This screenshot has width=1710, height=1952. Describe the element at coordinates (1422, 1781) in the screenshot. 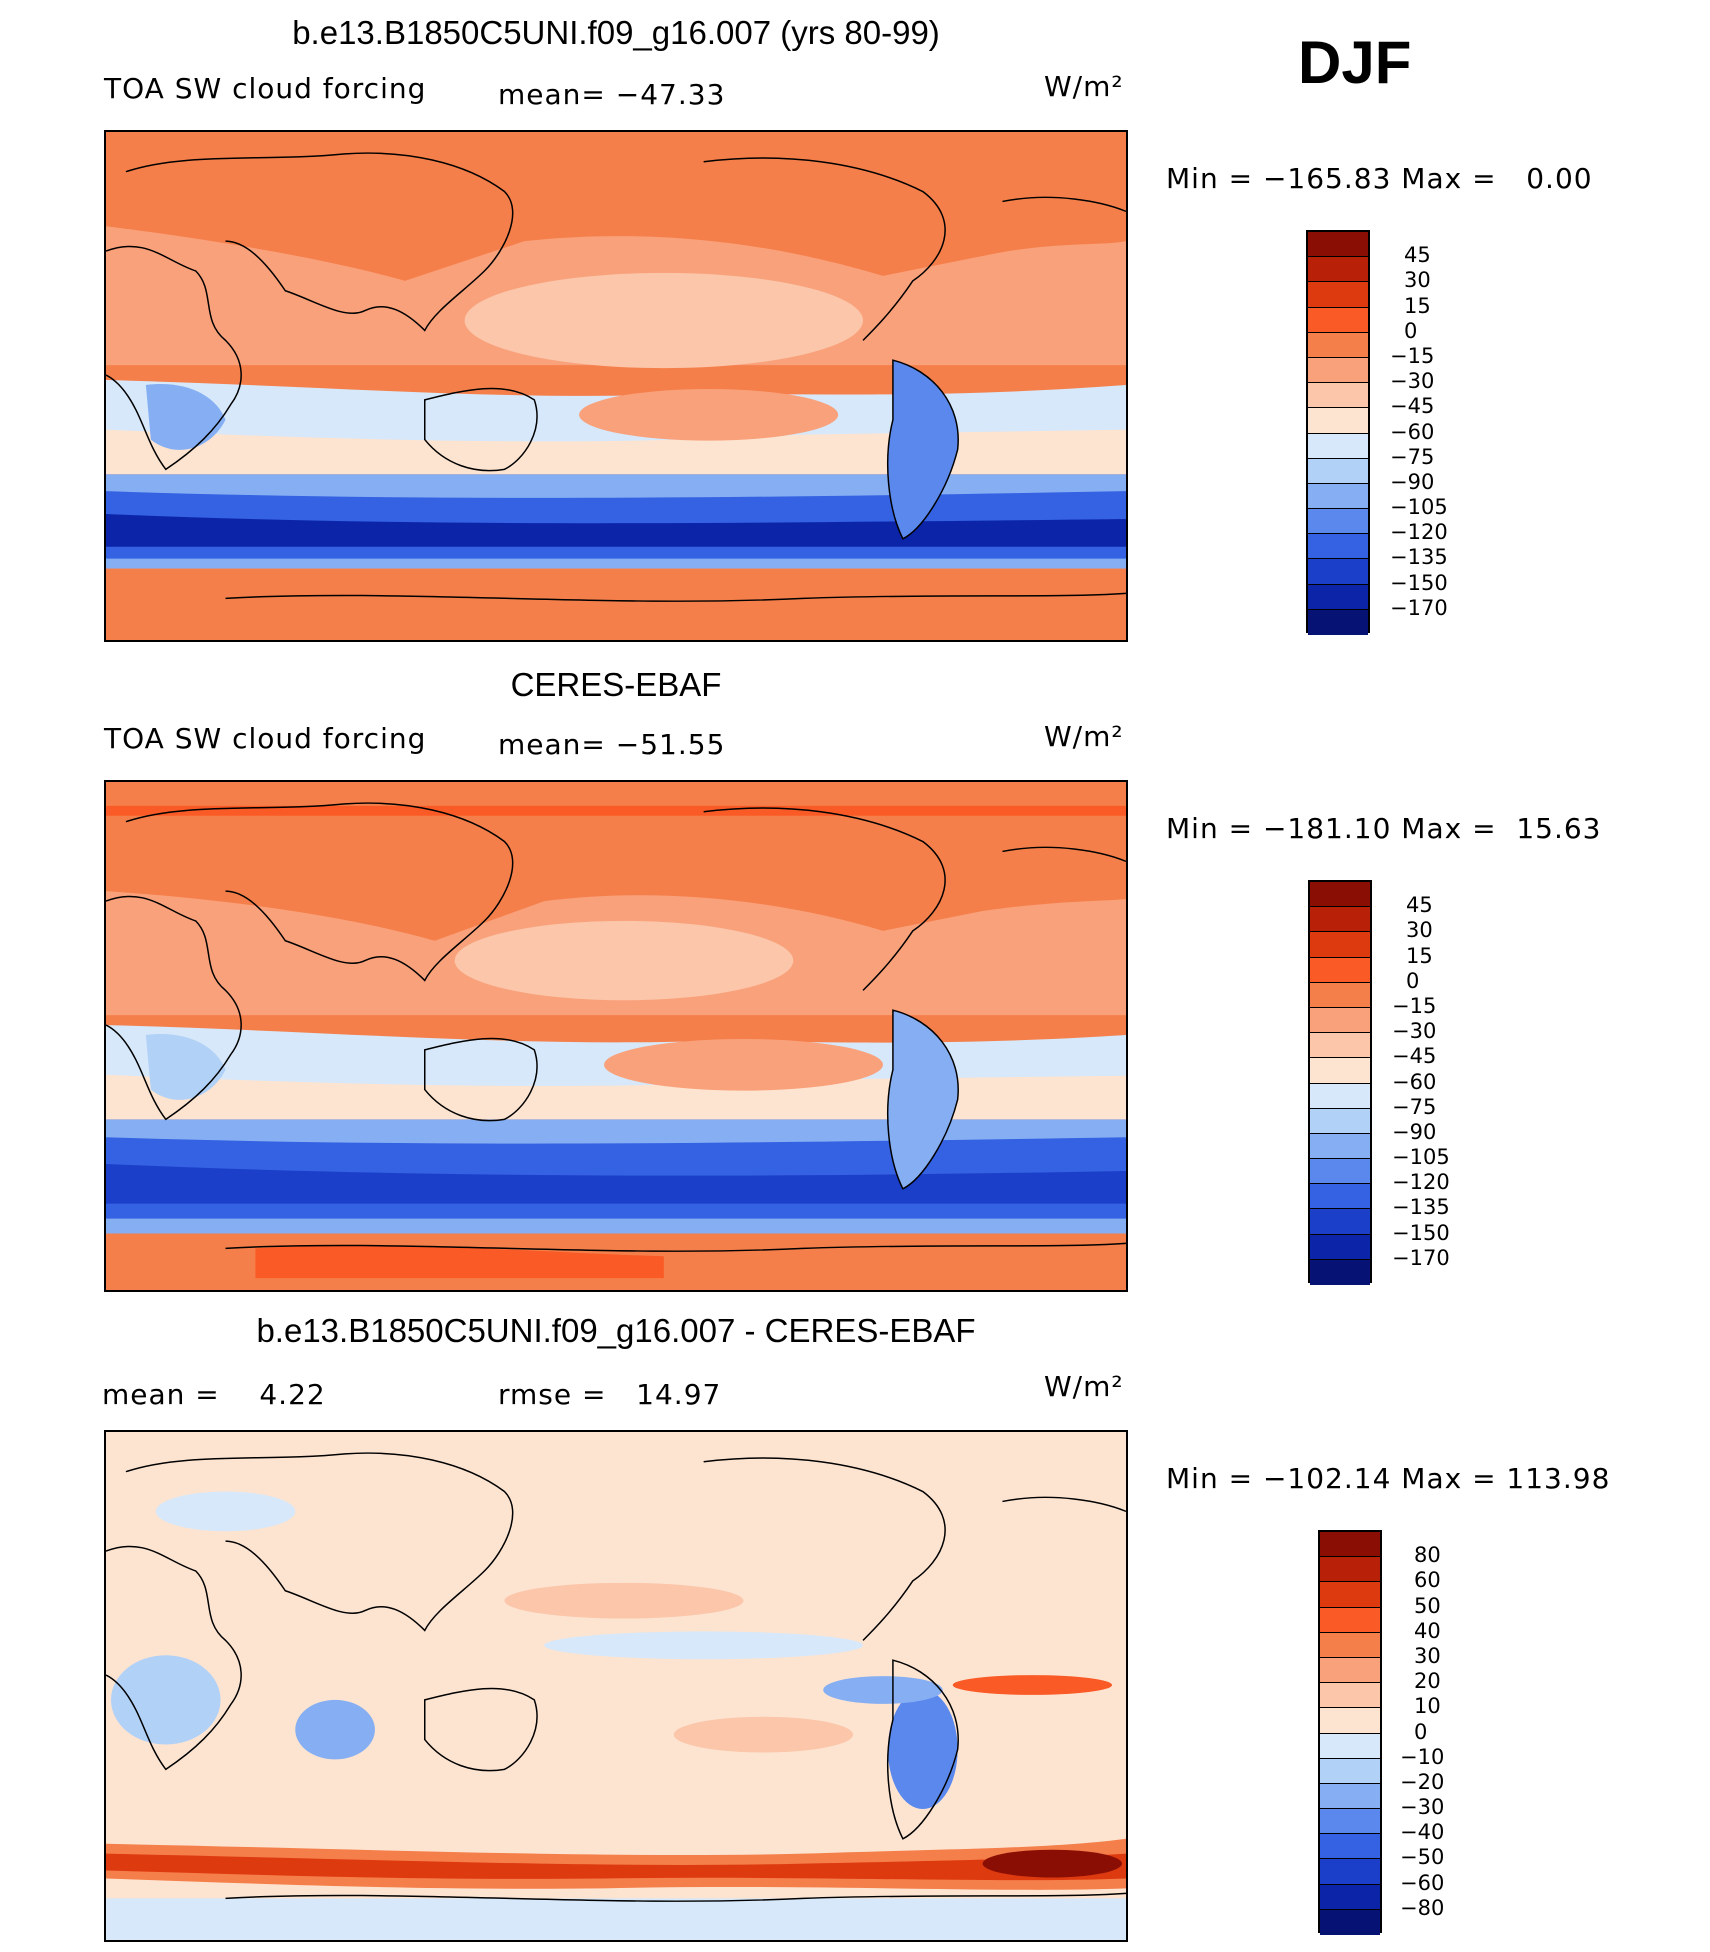

I see `colorbar-tick-label: −20` at that location.